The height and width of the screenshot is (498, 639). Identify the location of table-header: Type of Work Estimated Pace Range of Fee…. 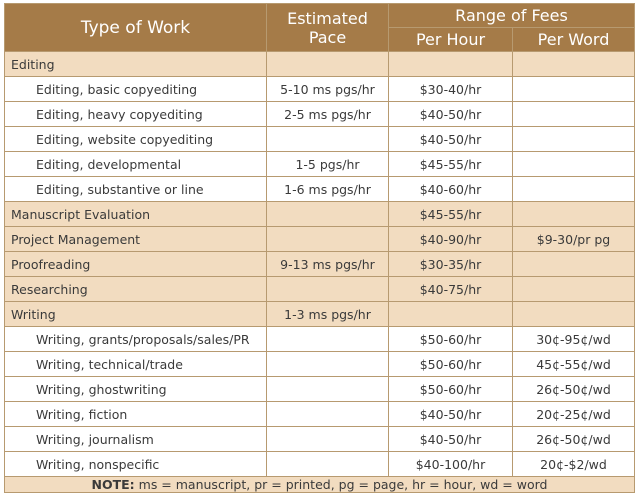
(319, 27).